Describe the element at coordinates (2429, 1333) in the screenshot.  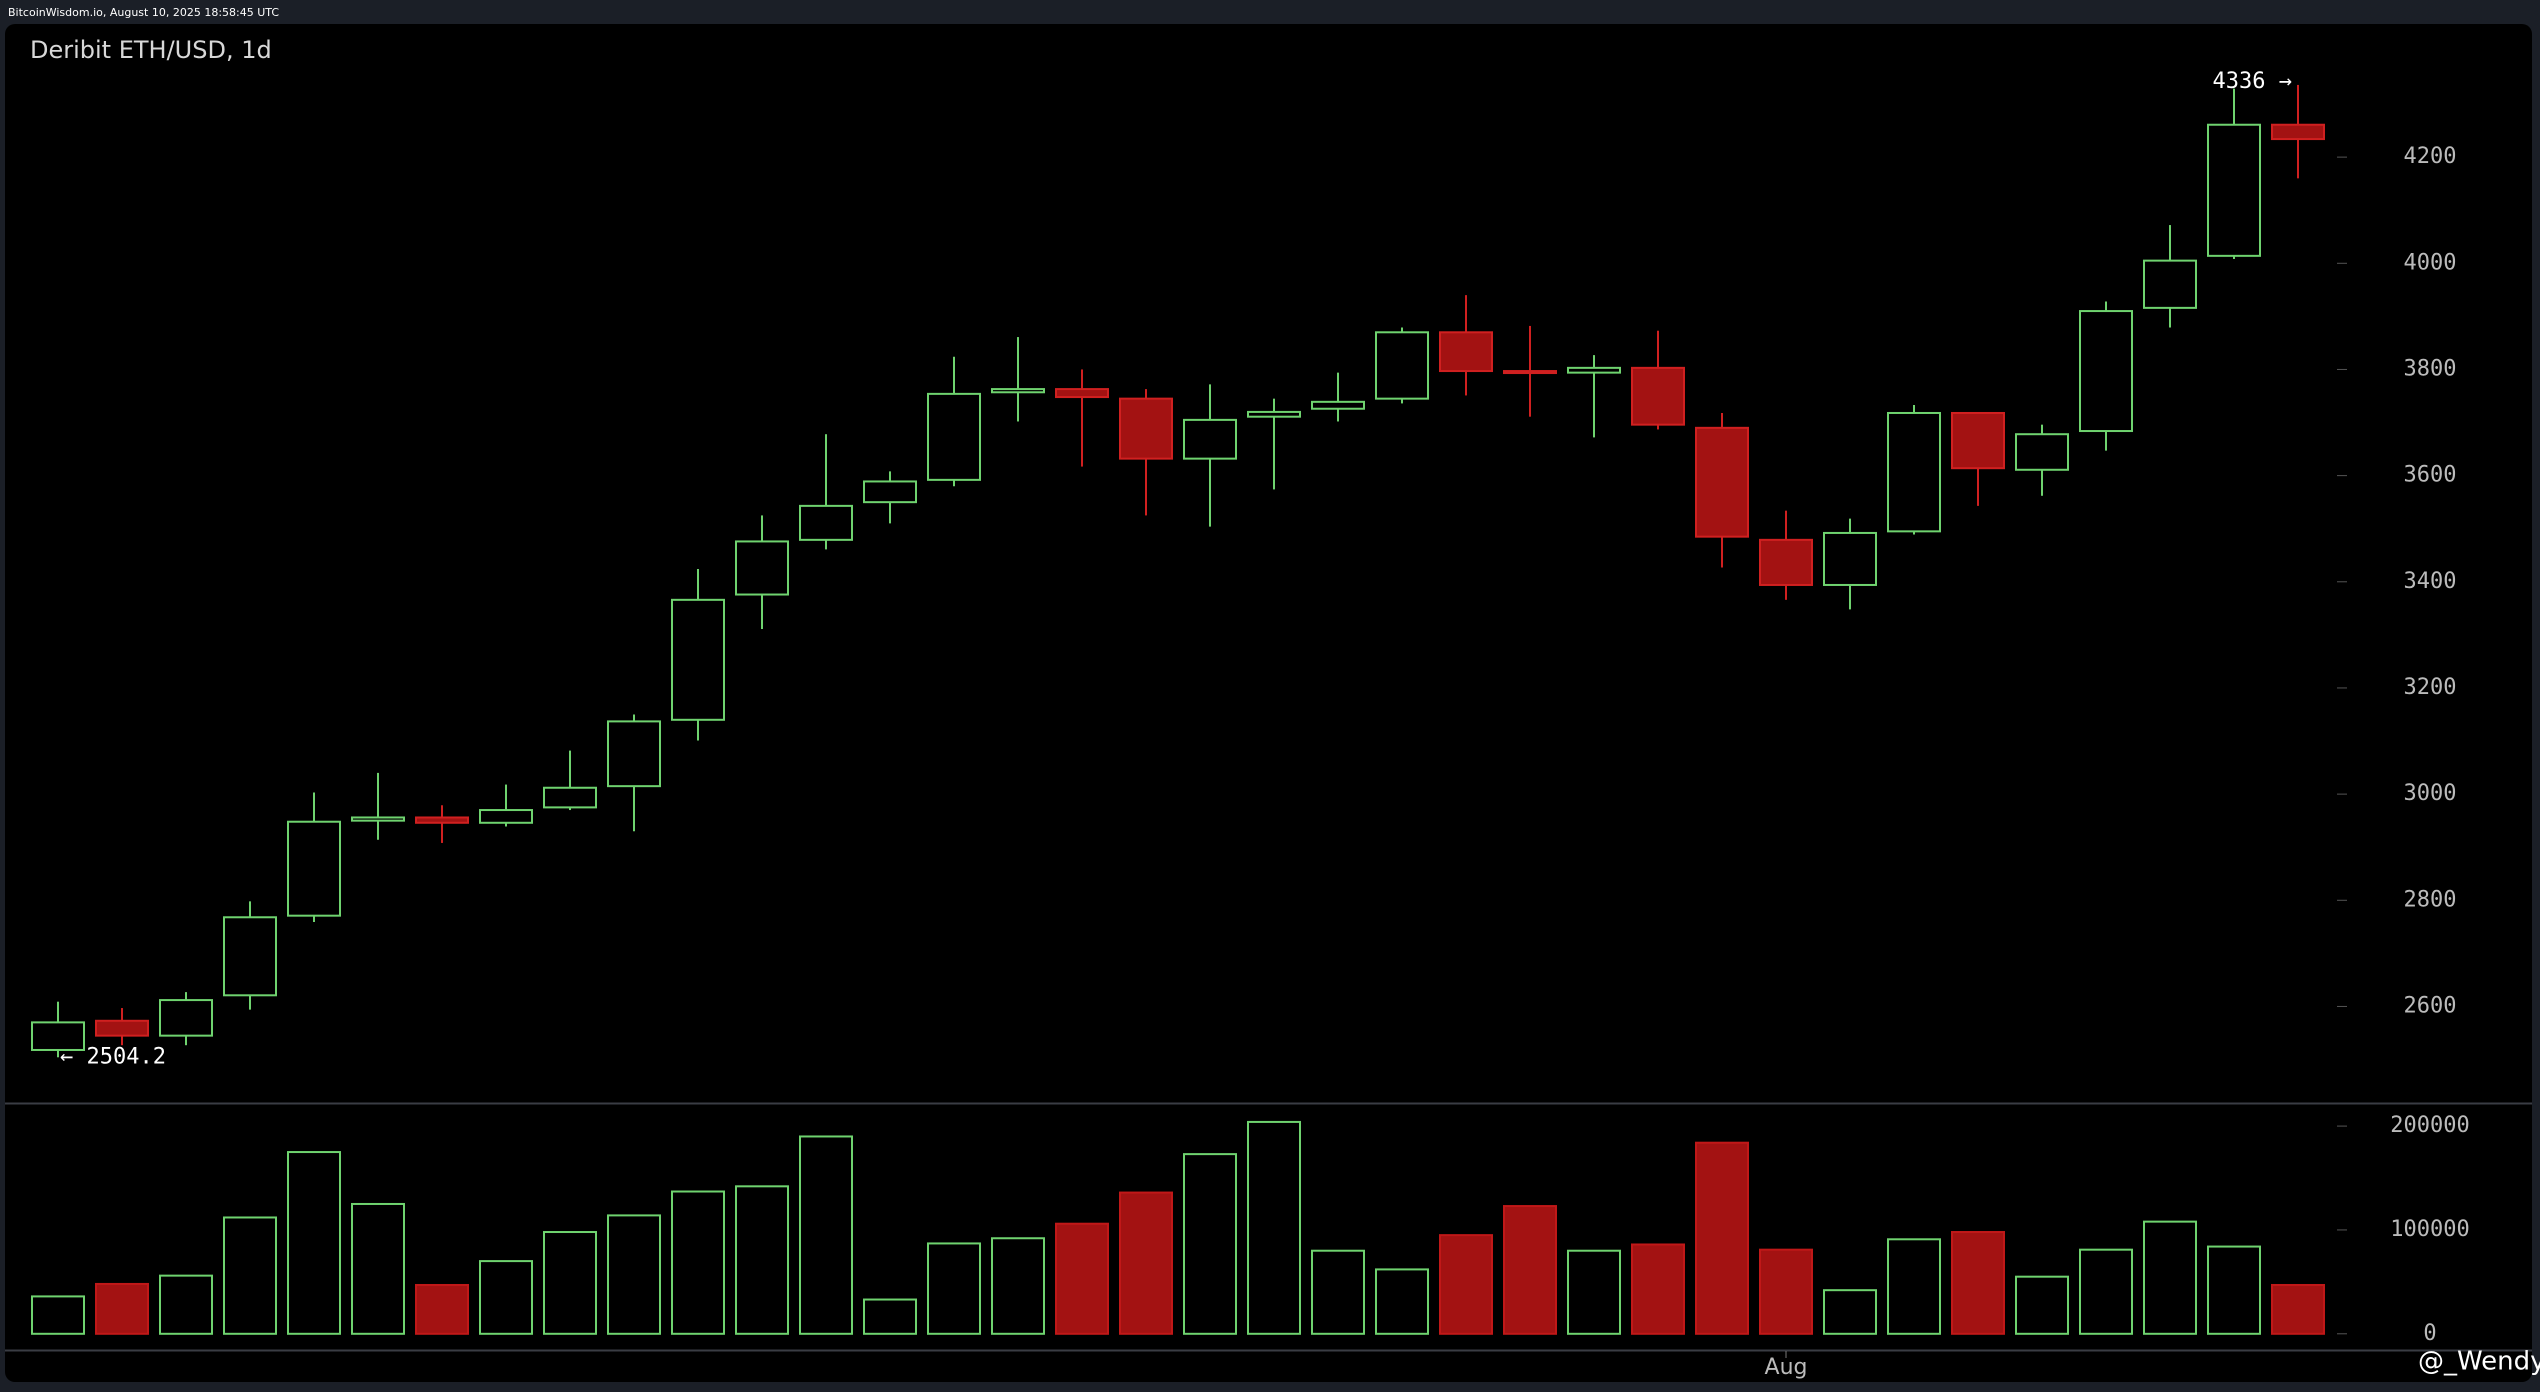
I see `vol-tick-label: 0` at that location.